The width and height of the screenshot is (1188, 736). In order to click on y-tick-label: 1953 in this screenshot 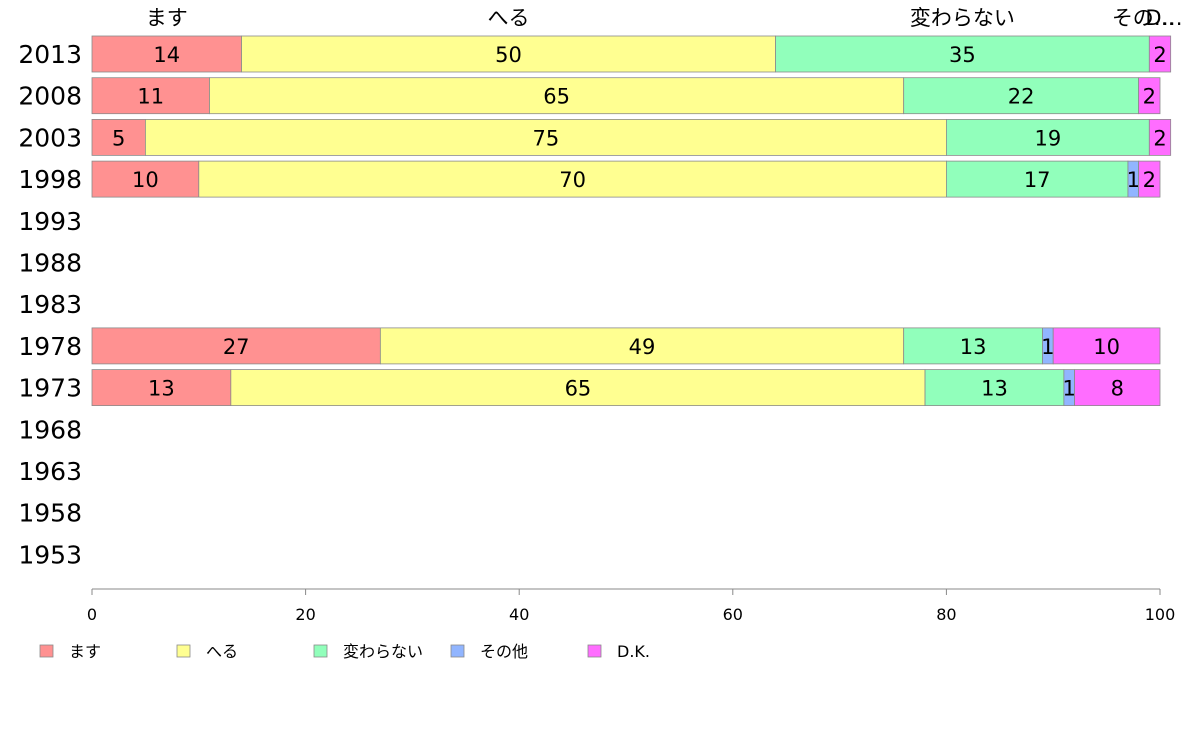, I will do `click(50, 554)`.